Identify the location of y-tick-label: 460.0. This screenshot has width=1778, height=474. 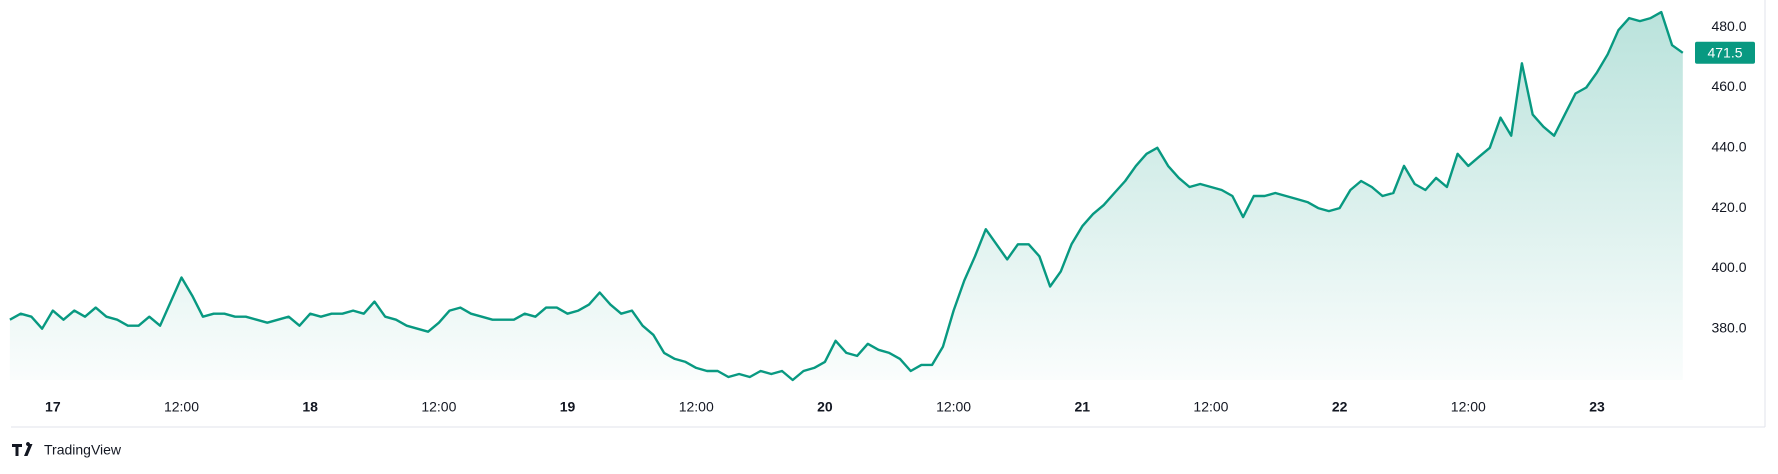
(1728, 86).